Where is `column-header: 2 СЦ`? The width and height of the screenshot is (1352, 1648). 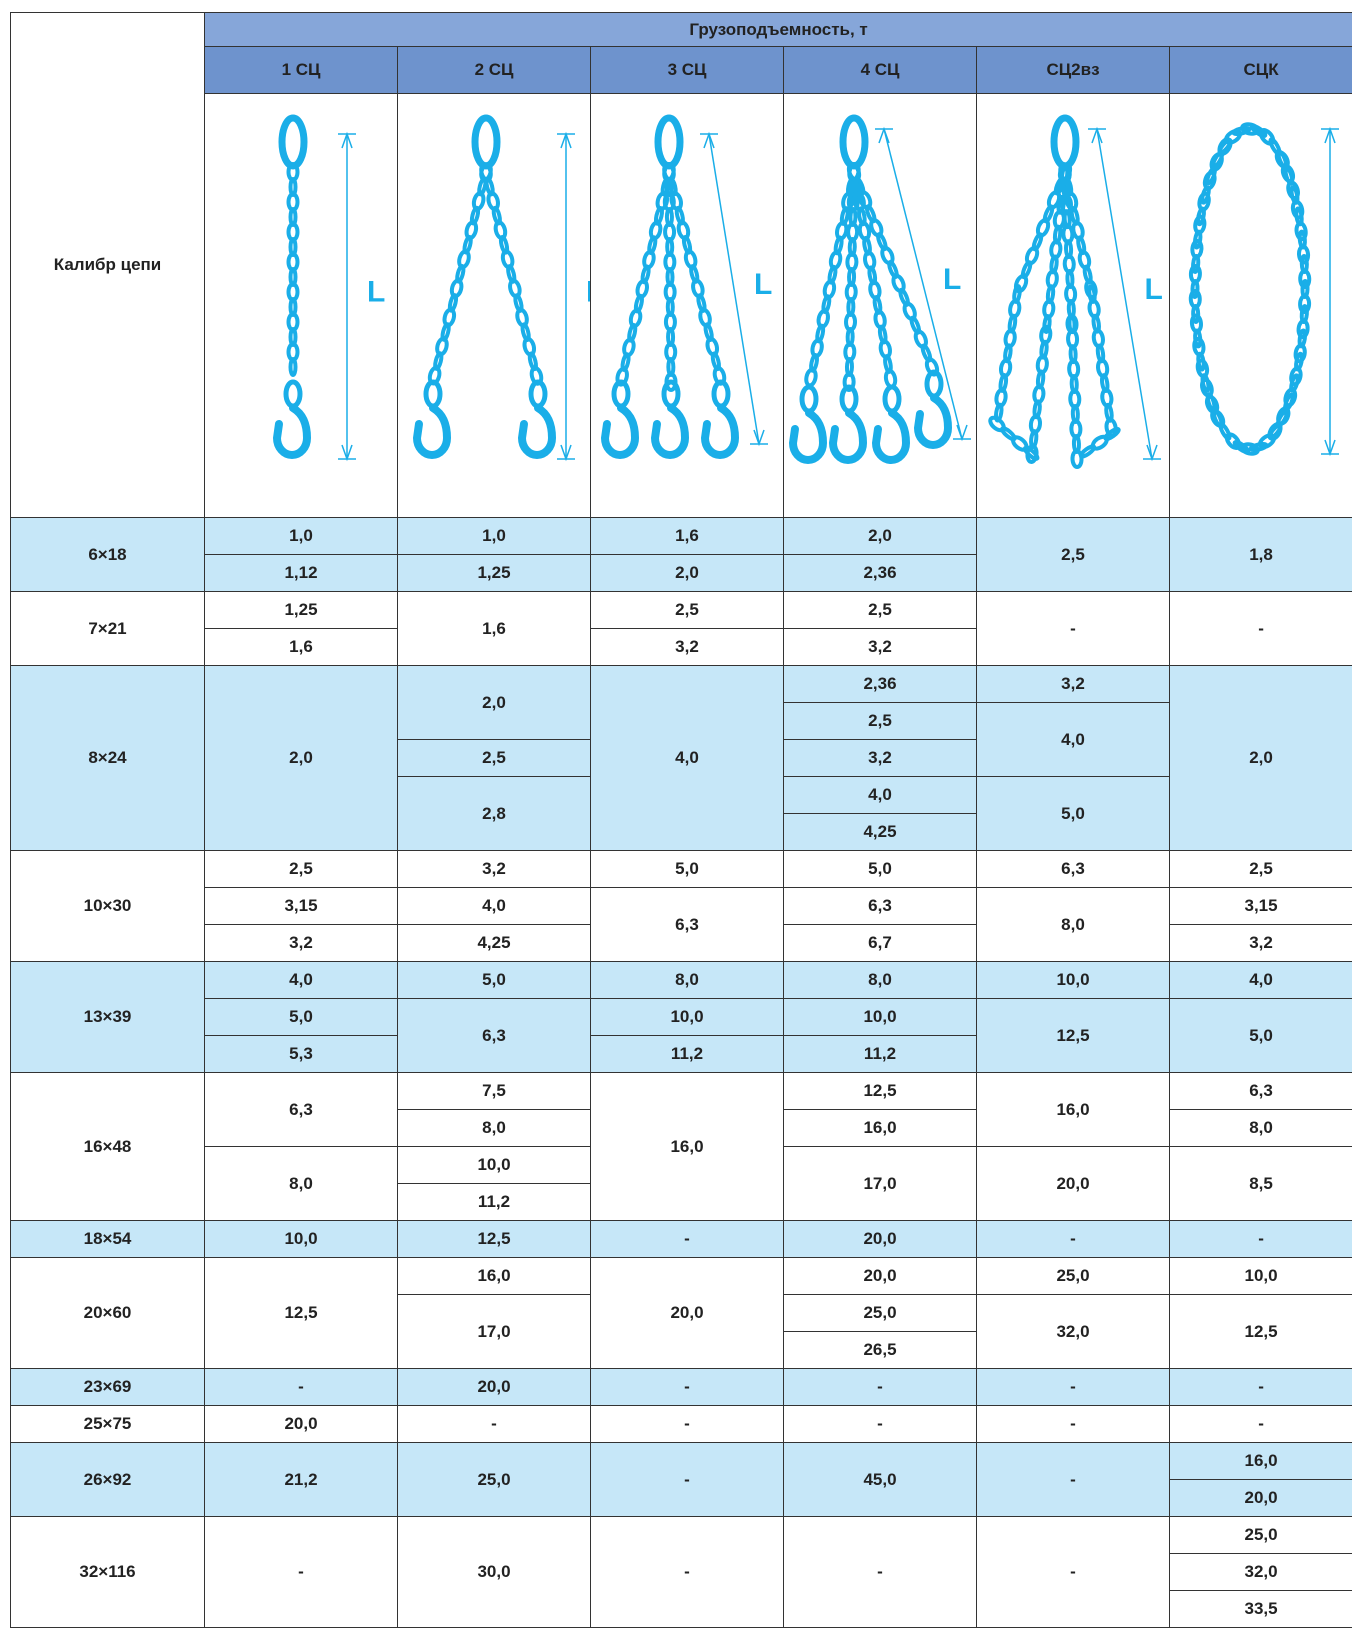
column-header: 2 СЦ is located at coordinates (494, 70).